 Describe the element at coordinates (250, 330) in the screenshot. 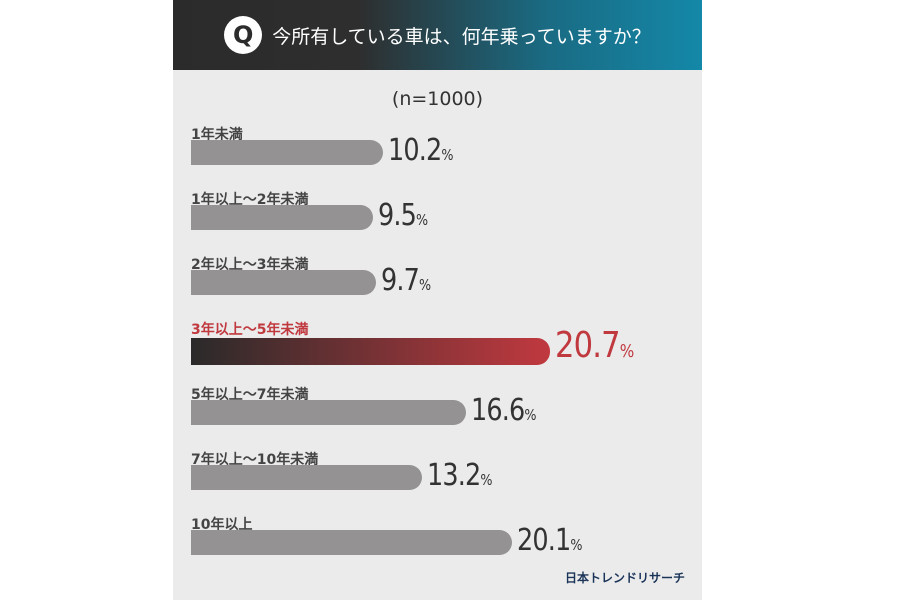

I see `category-label: 3年以上～5年未満` at that location.